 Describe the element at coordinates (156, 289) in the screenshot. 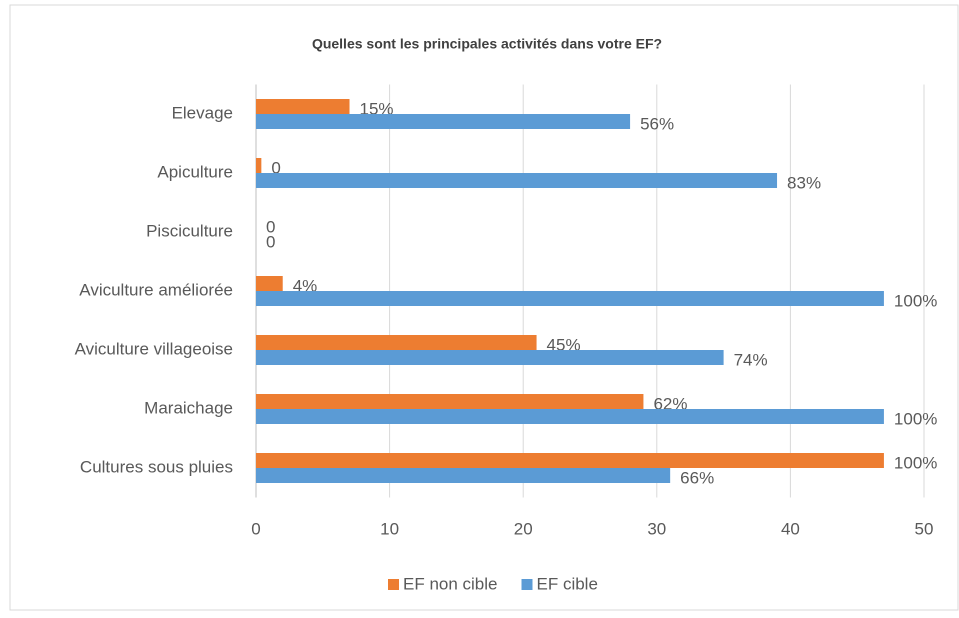

I see `y-tick-label: Aviculture améliorée` at that location.